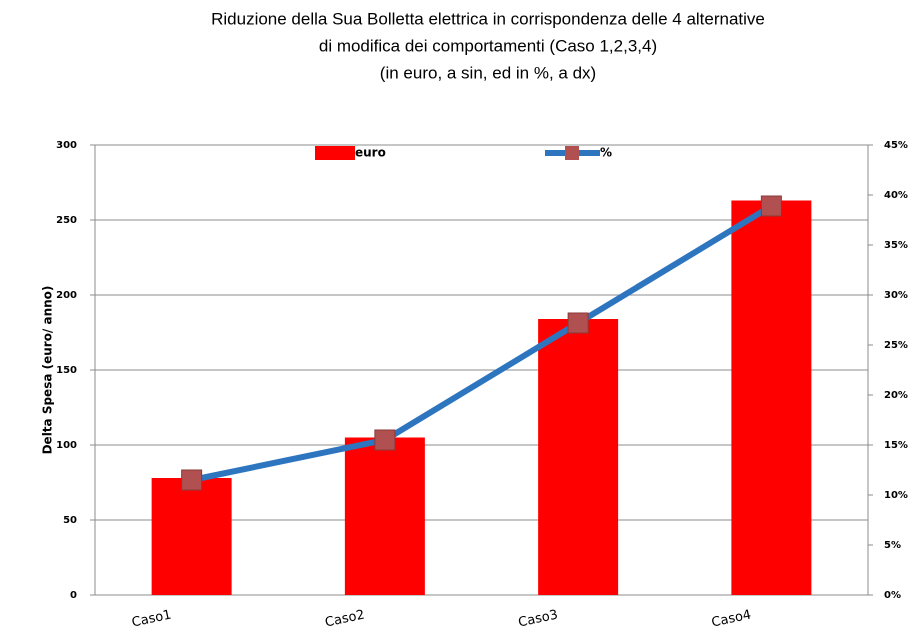 The height and width of the screenshot is (640, 917). What do you see at coordinates (896, 145) in the screenshot?
I see `y2-tick-label: 45%` at bounding box center [896, 145].